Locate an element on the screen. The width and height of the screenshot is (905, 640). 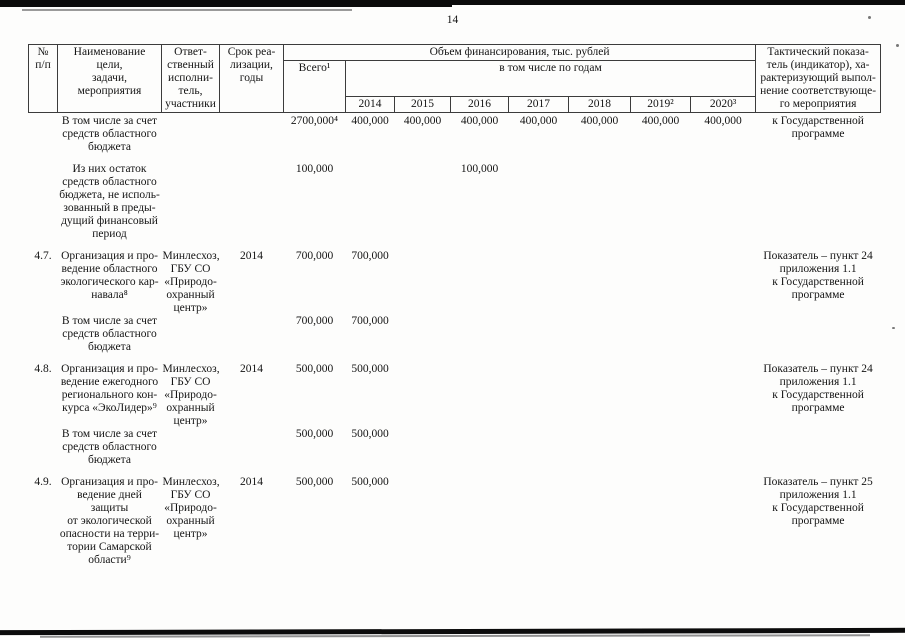
header-financing: Объем финансирования, тыс. рублей is located at coordinates (519, 52).